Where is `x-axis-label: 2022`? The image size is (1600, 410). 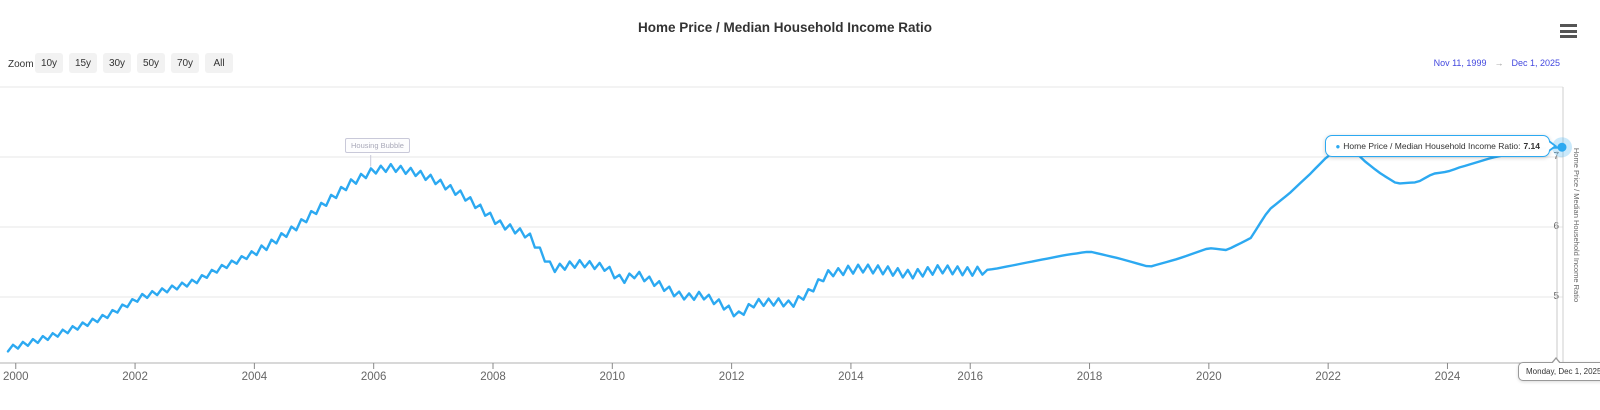 x-axis-label: 2022 is located at coordinates (1328, 377).